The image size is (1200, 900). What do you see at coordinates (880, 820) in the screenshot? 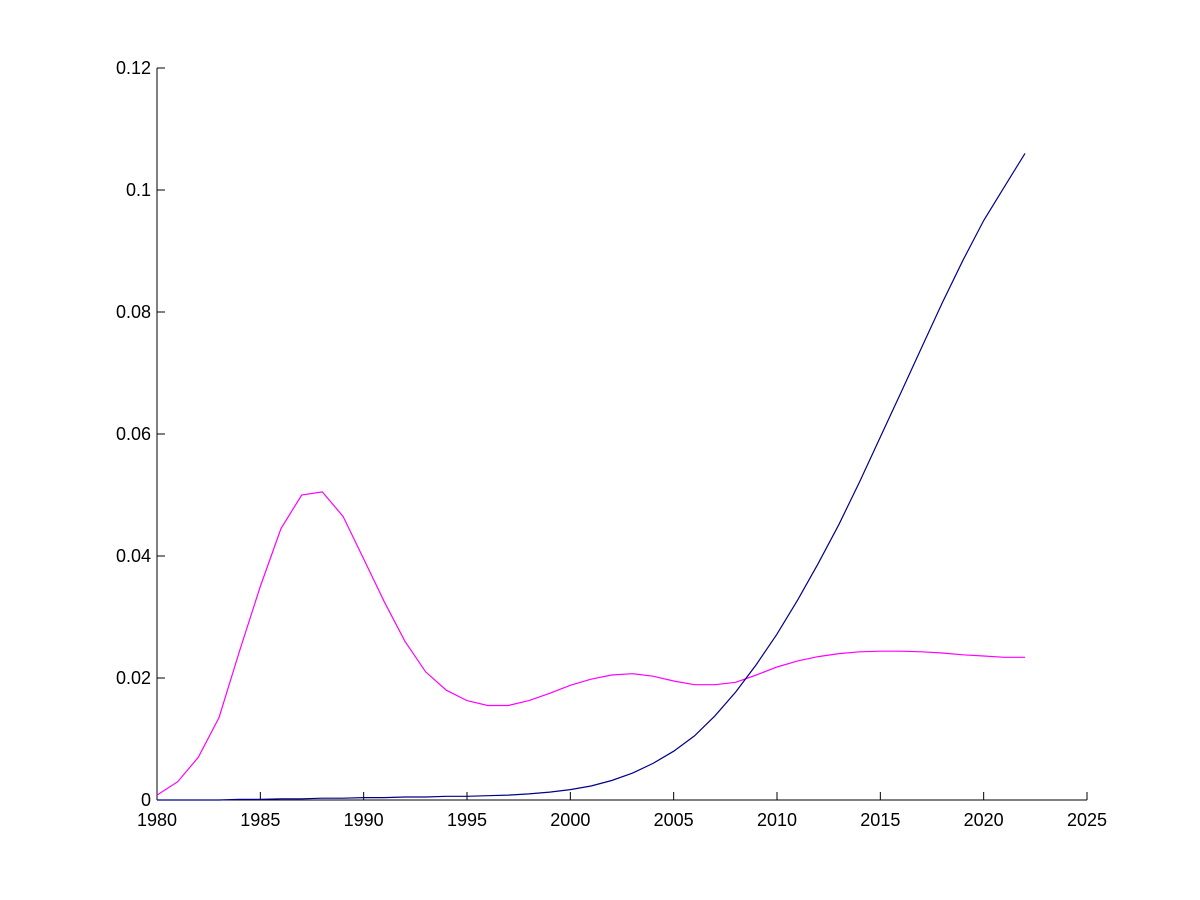
I see `x-tick-label: 2015` at bounding box center [880, 820].